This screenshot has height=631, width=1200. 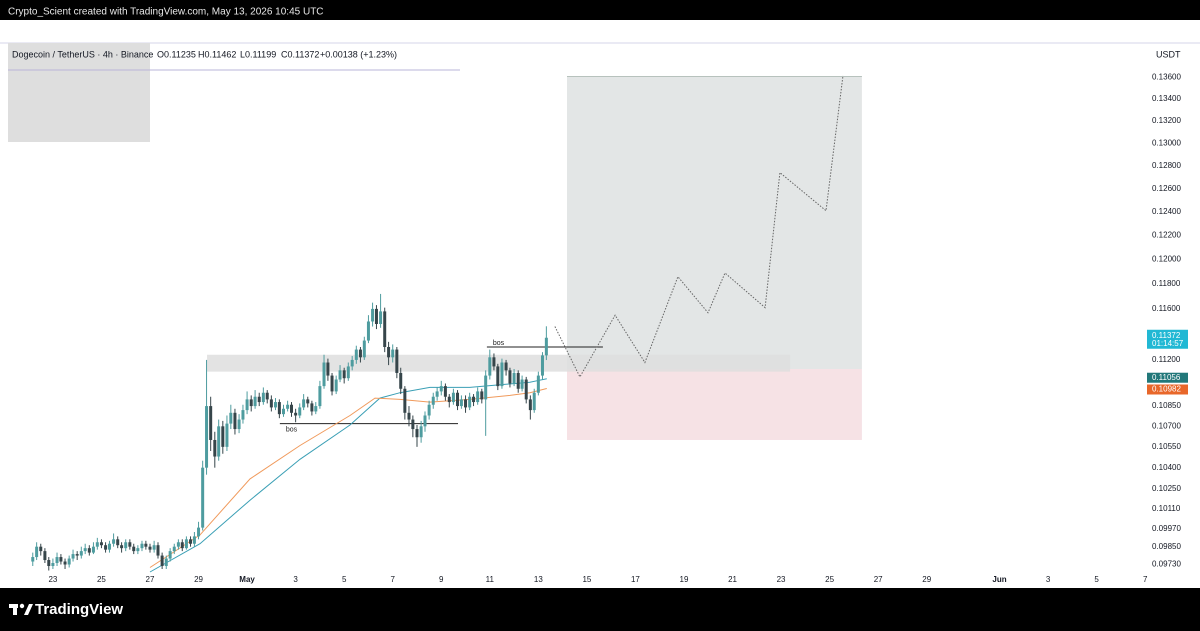 What do you see at coordinates (1166, 528) in the screenshot?
I see `y-tick-label: 0.09970` at bounding box center [1166, 528].